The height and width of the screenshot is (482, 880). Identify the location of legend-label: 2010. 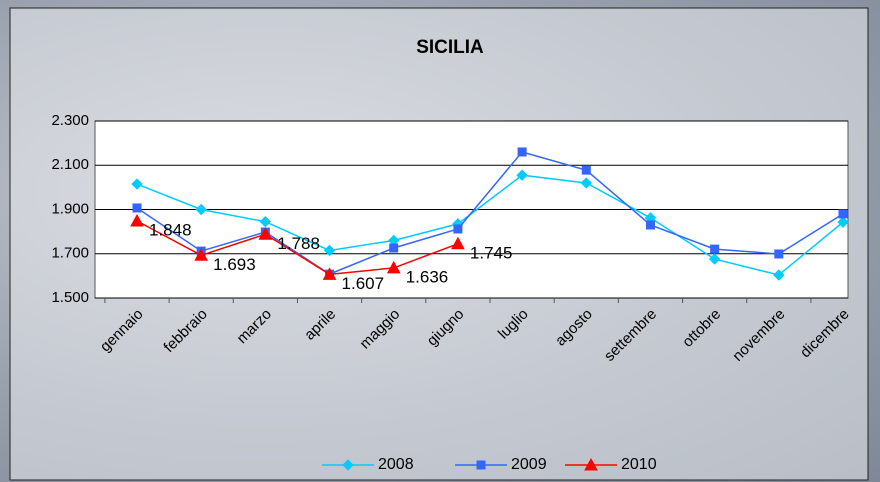
(639, 464).